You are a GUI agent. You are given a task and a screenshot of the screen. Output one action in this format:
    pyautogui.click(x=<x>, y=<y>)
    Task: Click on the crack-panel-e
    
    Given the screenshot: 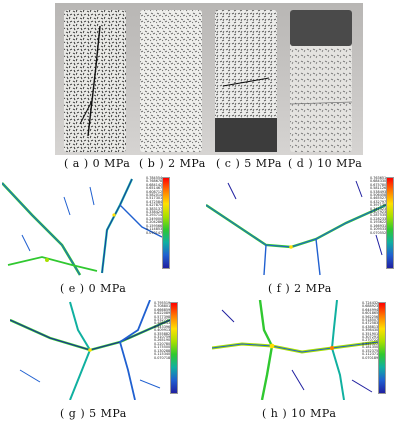 What is the action you would take?
    pyautogui.click(x=82, y=226)
    